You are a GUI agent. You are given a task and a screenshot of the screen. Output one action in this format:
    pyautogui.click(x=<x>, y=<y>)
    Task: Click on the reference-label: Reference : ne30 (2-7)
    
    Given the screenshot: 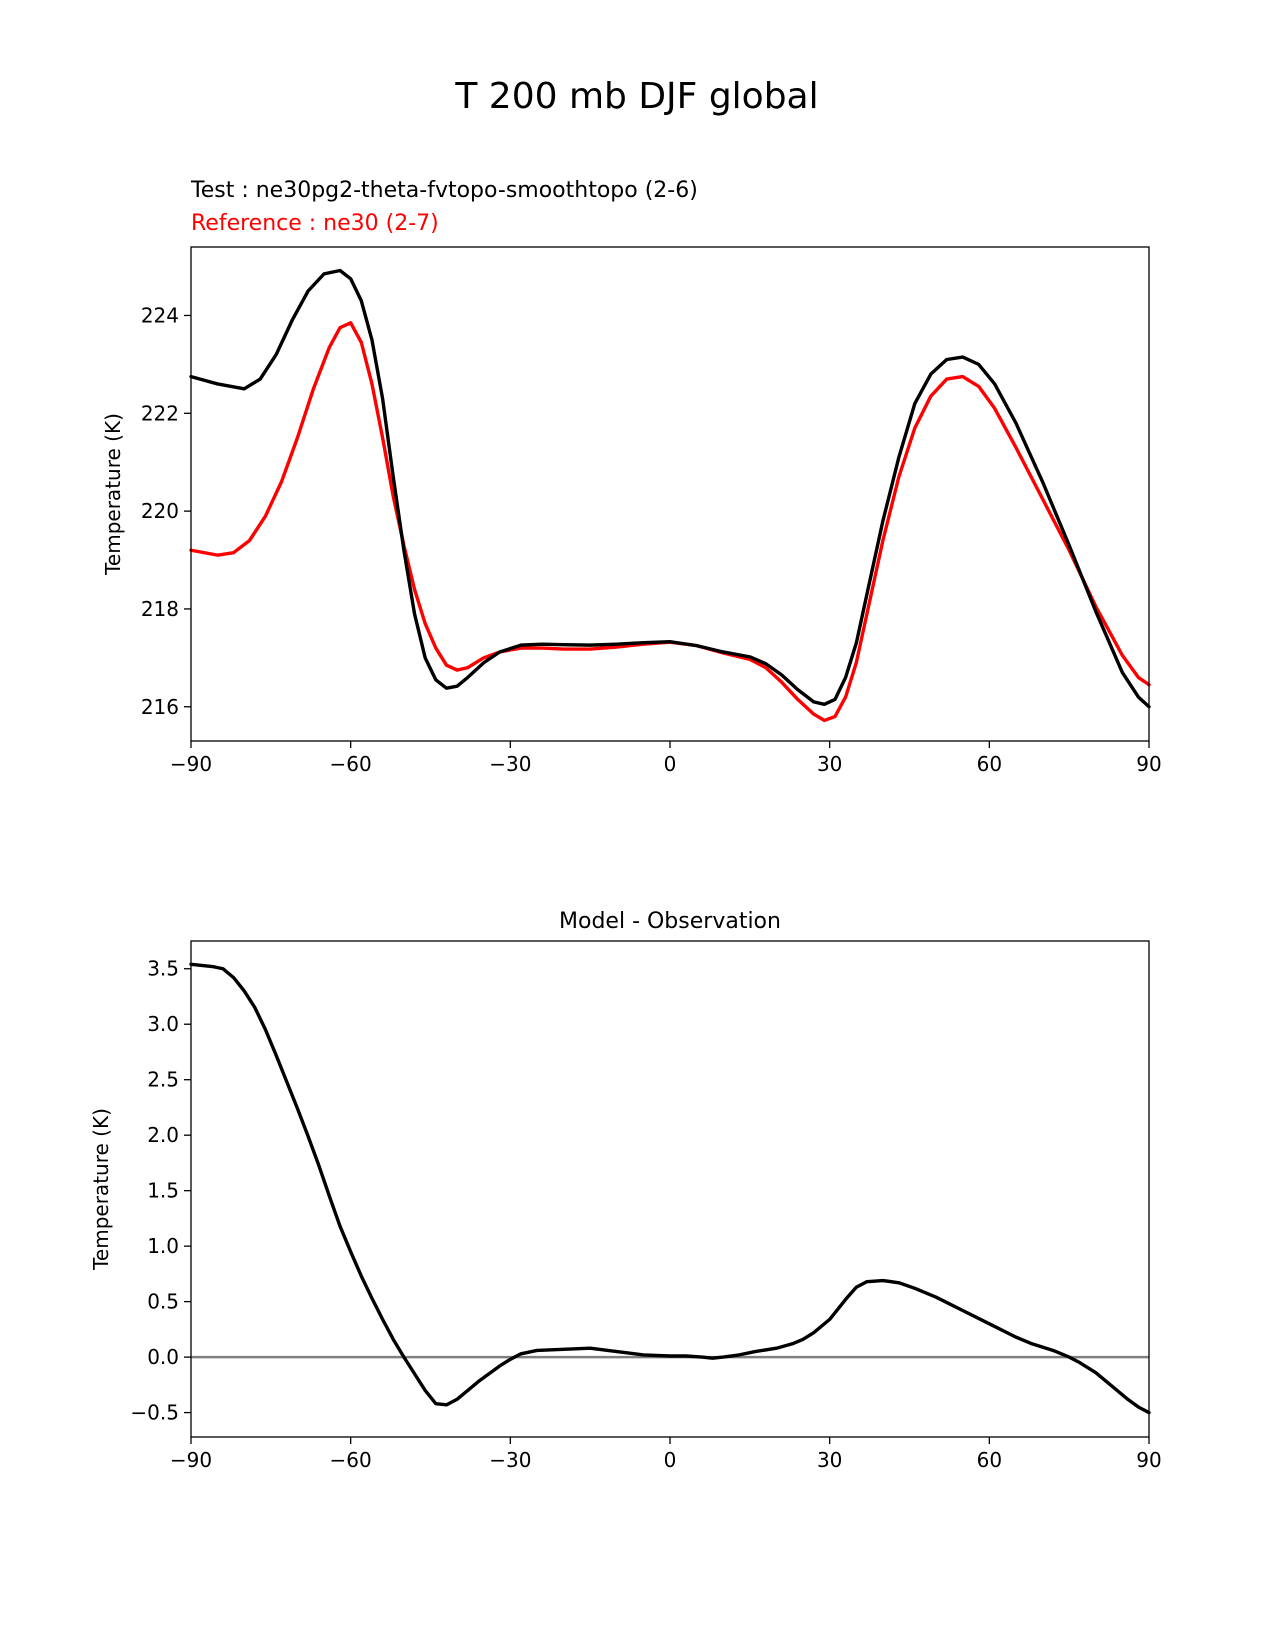 What is the action you would take?
    pyautogui.click(x=315, y=223)
    